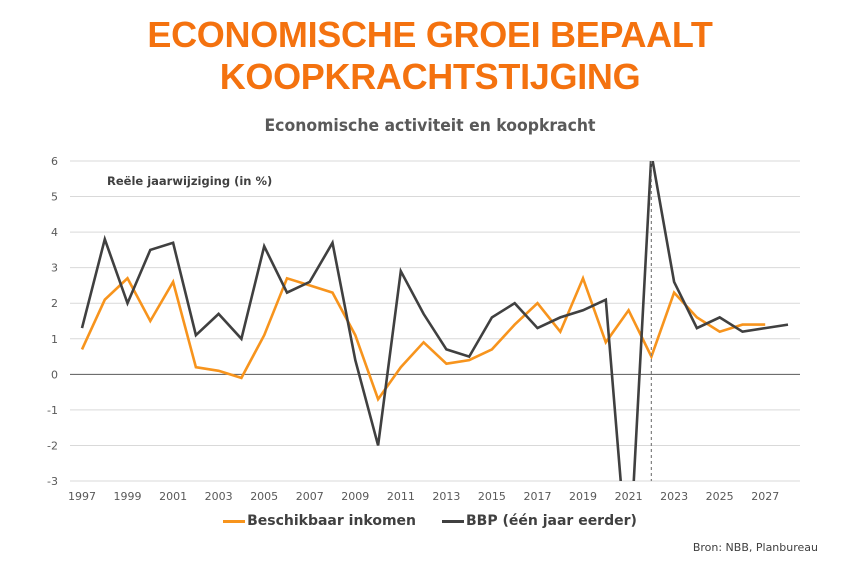  What do you see at coordinates (537, 496) in the screenshot?
I see `x-tick-label: 2017` at bounding box center [537, 496].